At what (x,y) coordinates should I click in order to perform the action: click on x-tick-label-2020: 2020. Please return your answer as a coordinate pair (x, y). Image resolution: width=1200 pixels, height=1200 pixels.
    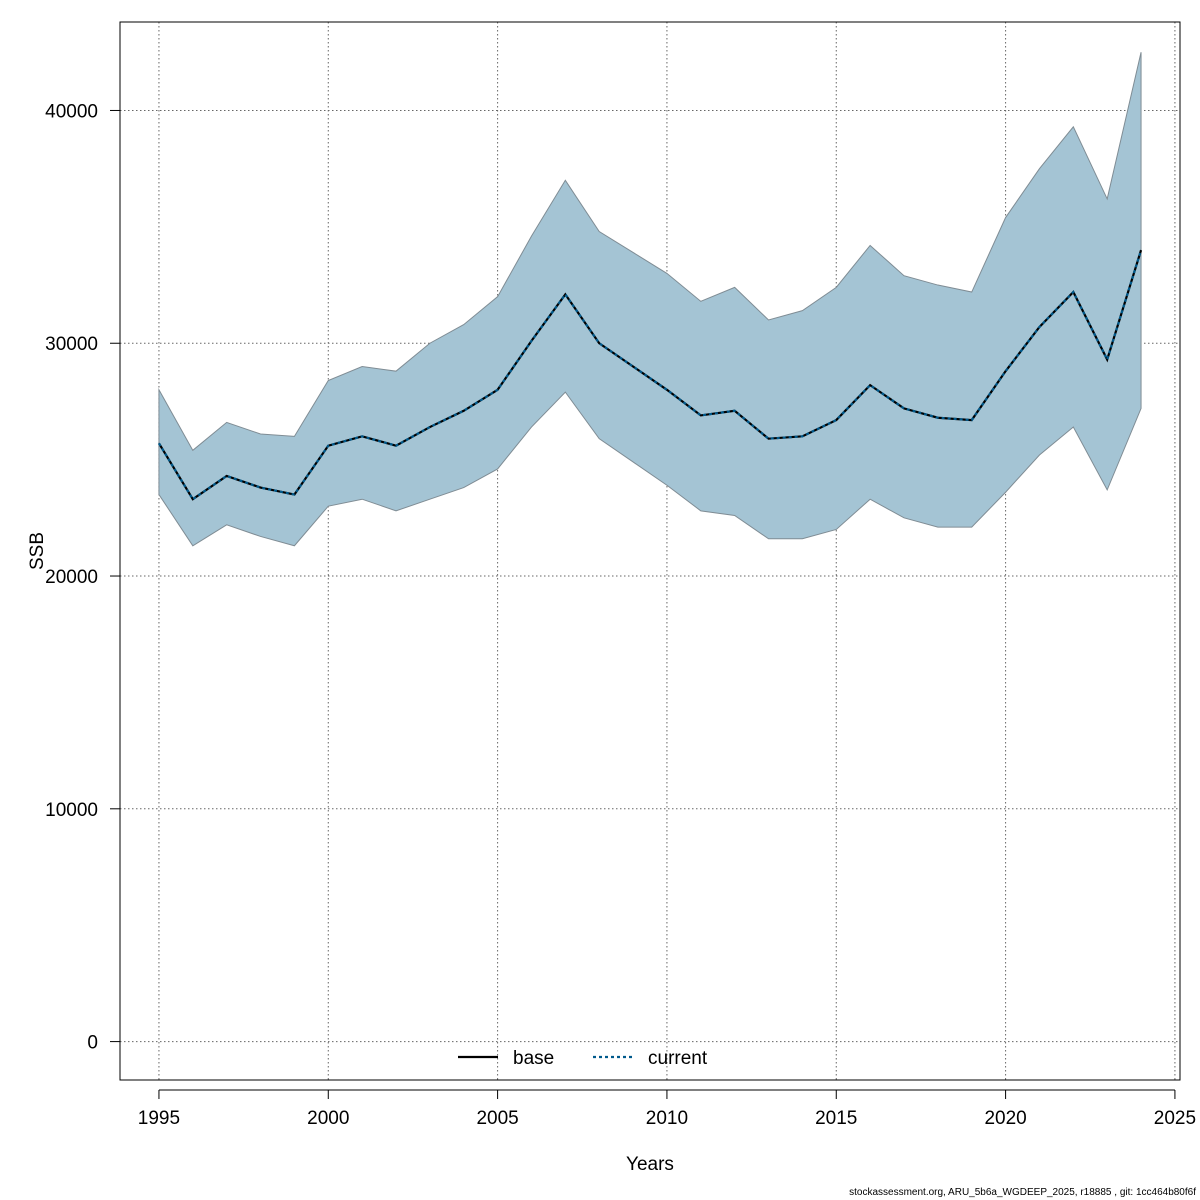
    Looking at the image, I should click on (1005, 1118).